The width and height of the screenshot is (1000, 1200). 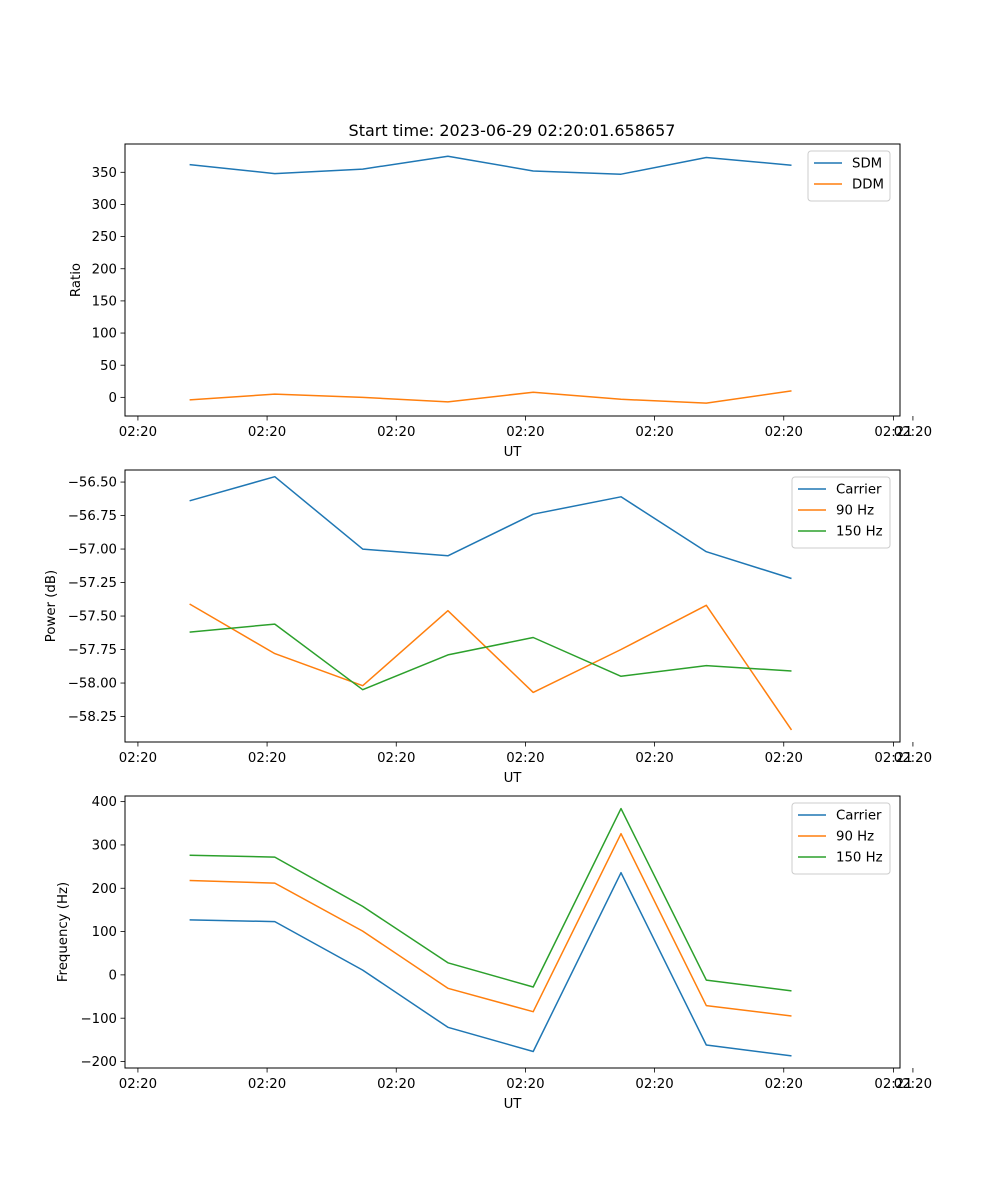 I want to click on legend-entry: DDM, so click(x=868, y=185).